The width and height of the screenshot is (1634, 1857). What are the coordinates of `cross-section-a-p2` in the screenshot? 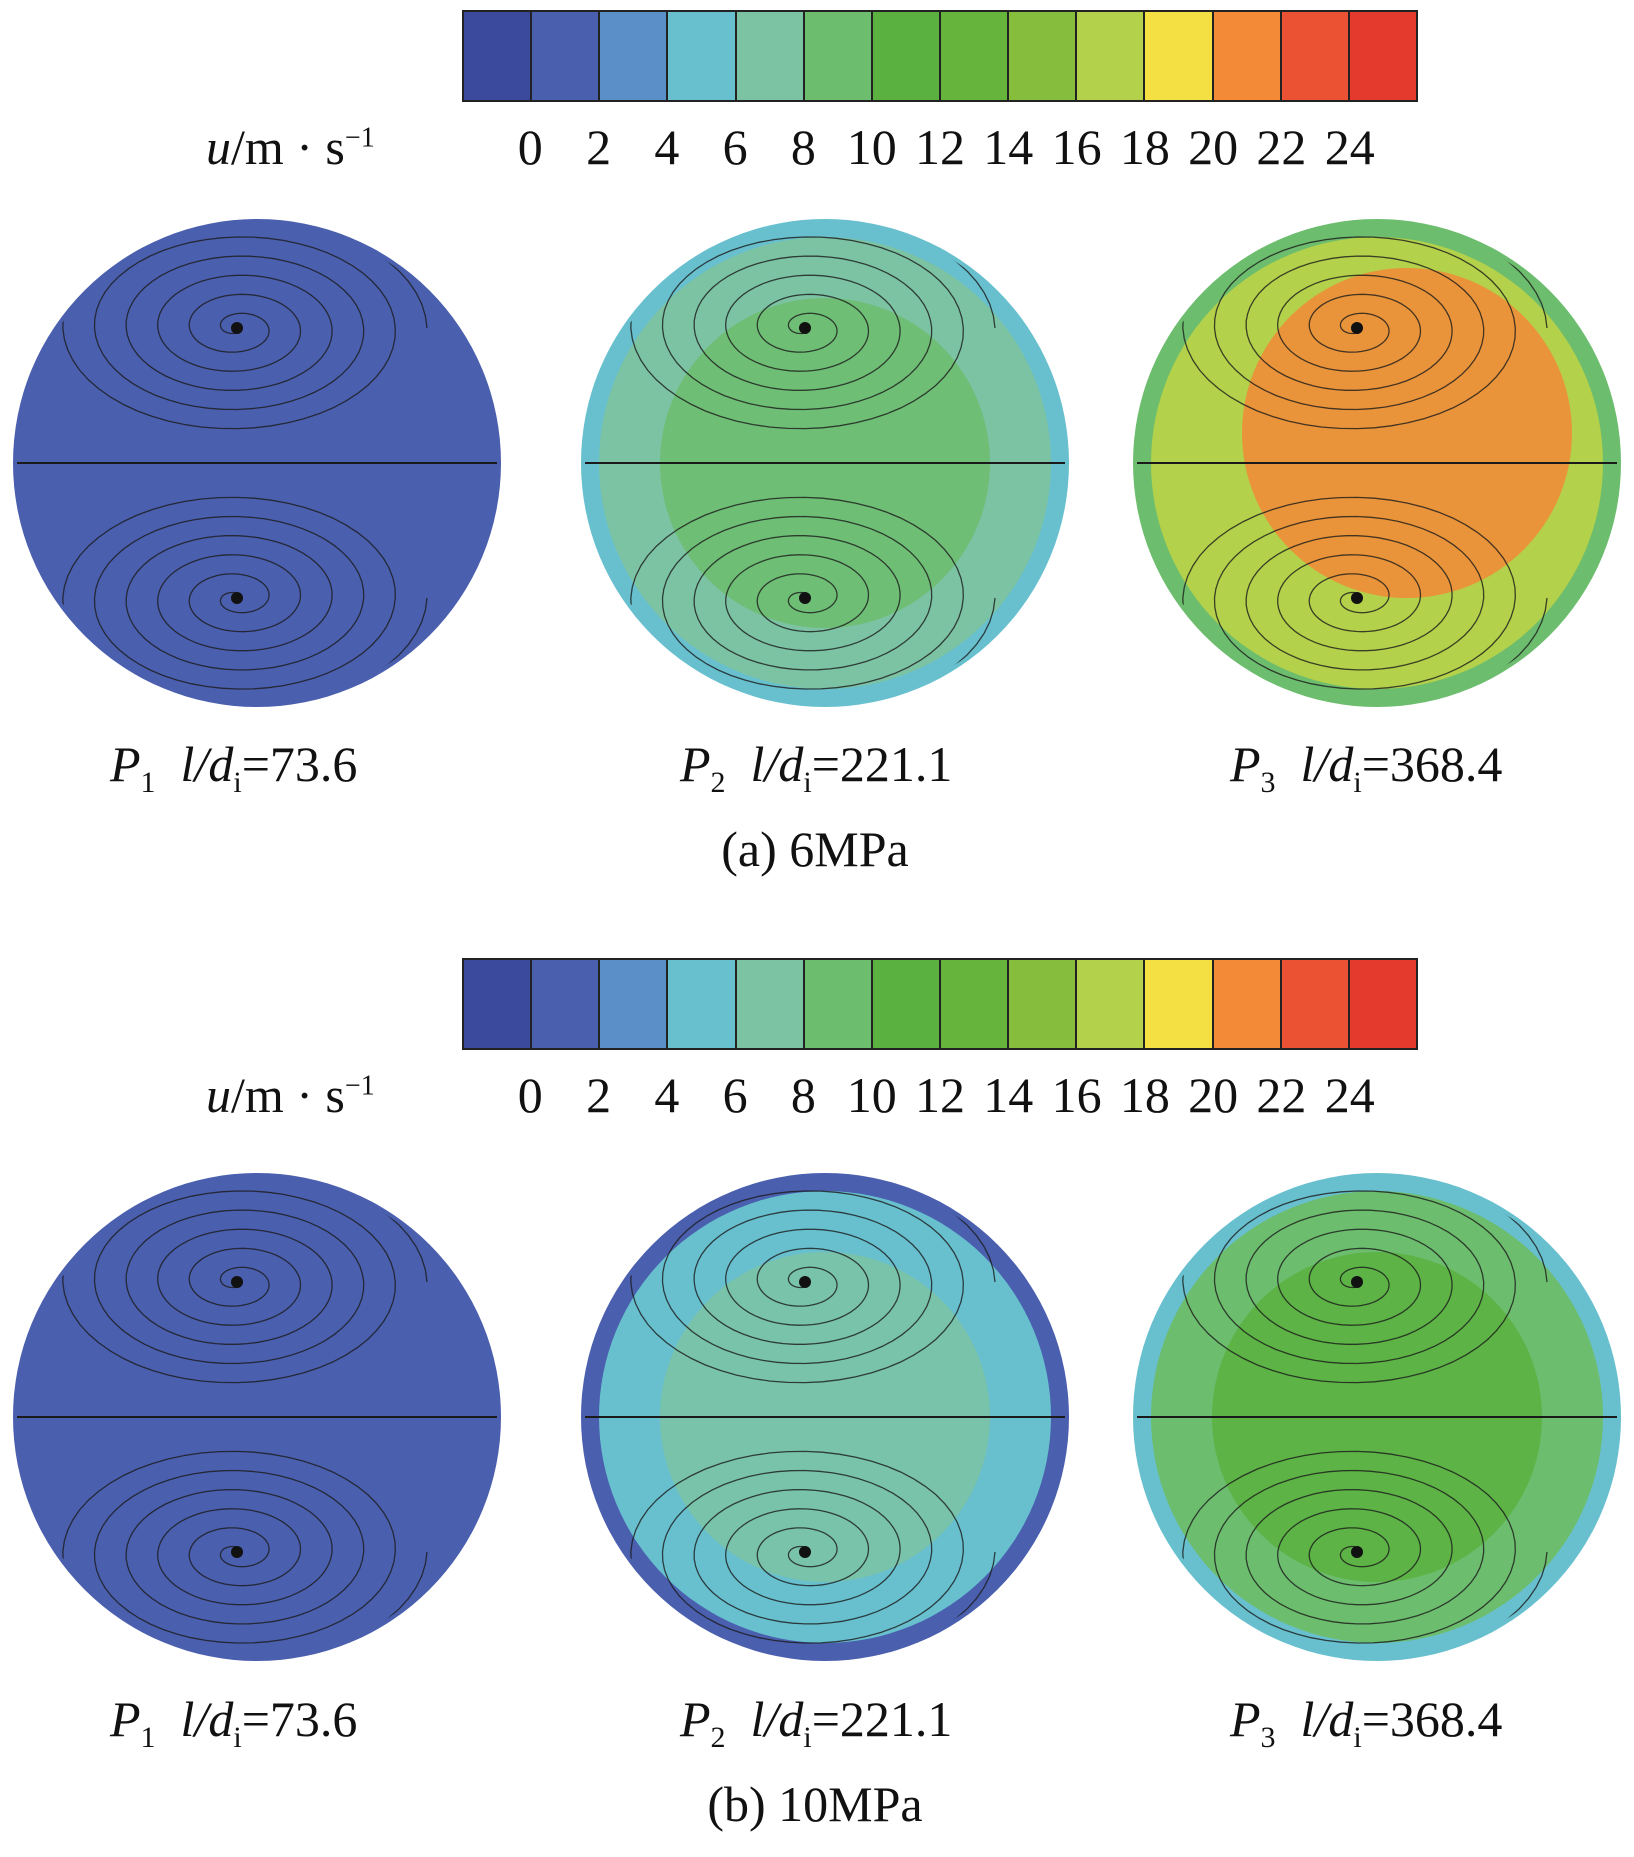 It's located at (825, 463).